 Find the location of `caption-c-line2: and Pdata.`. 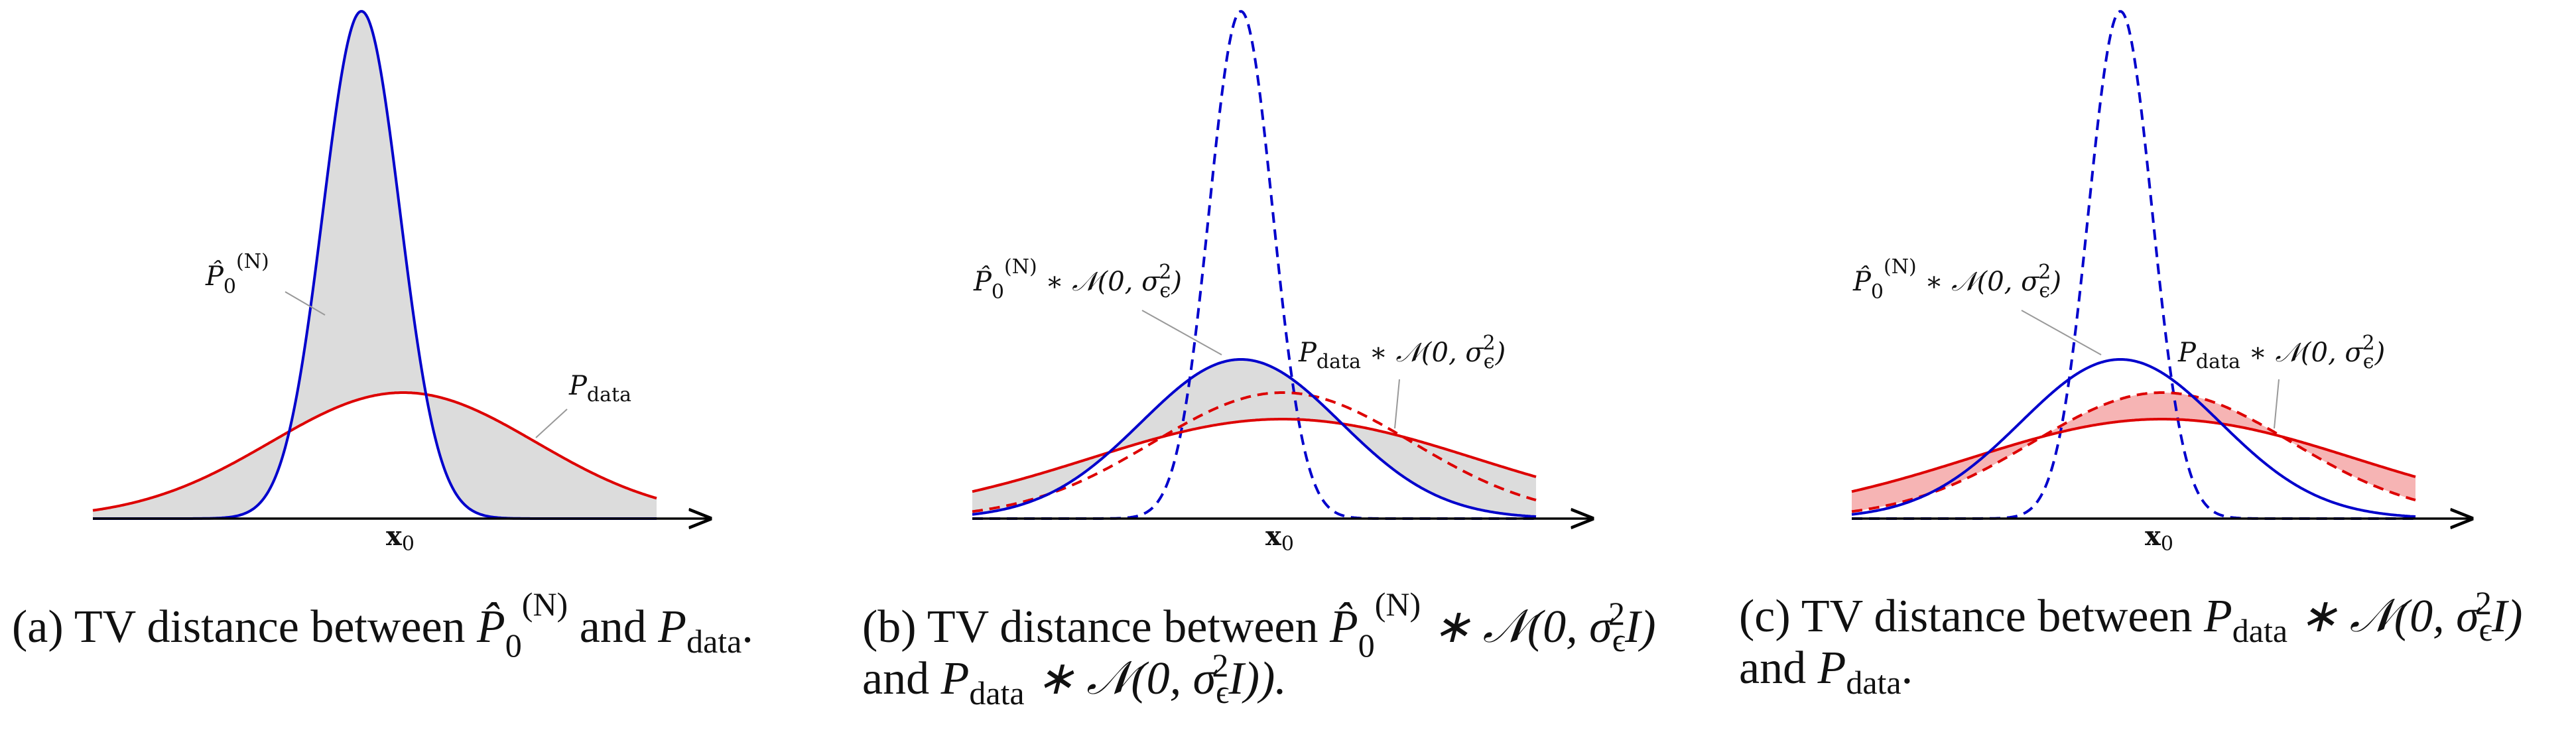

caption-c-line2: and Pdata. is located at coordinates (1826, 672).